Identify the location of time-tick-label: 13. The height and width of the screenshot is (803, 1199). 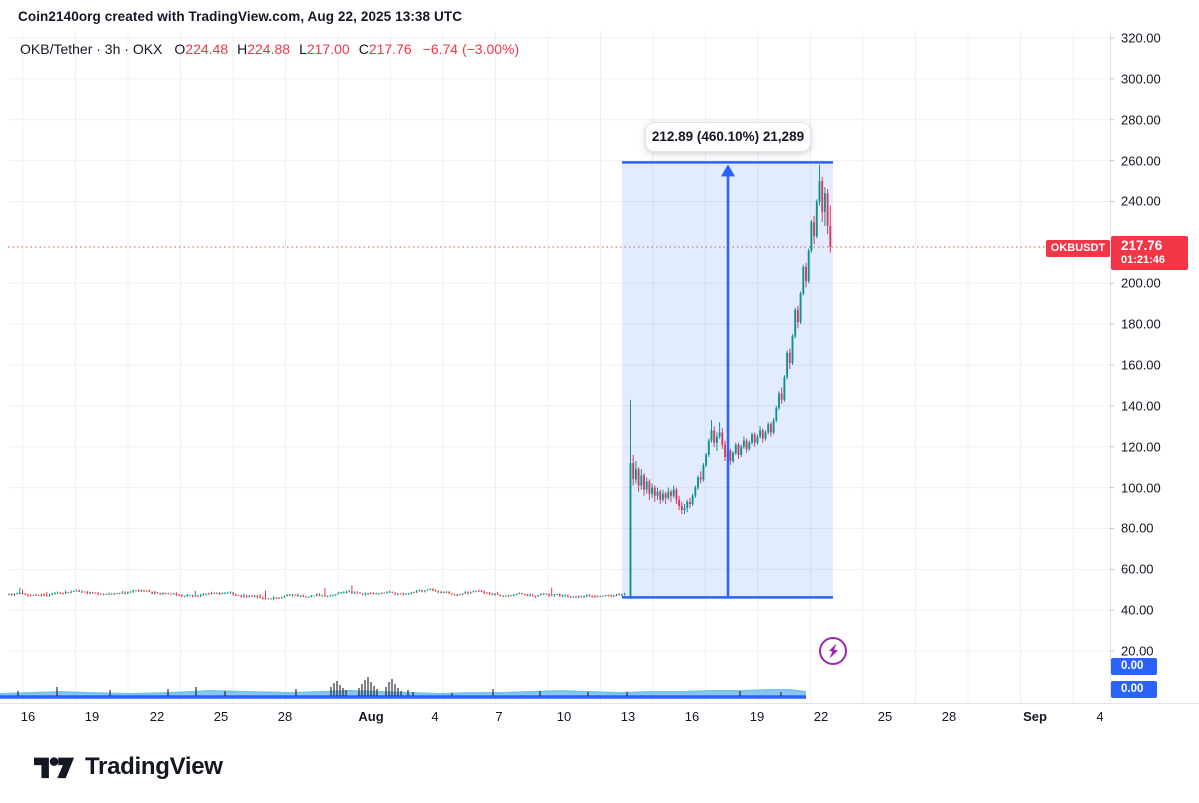
(628, 716).